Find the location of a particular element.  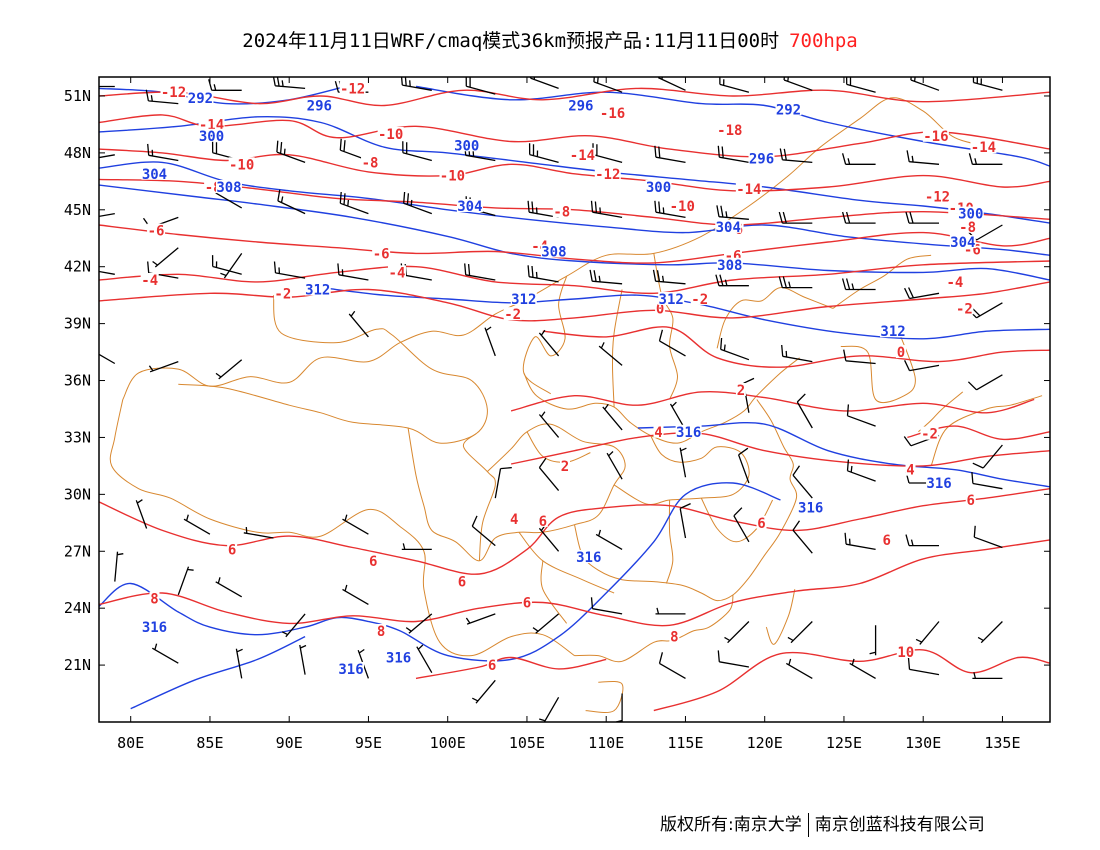

lon-tick-label: 115E is located at coordinates (685, 743).